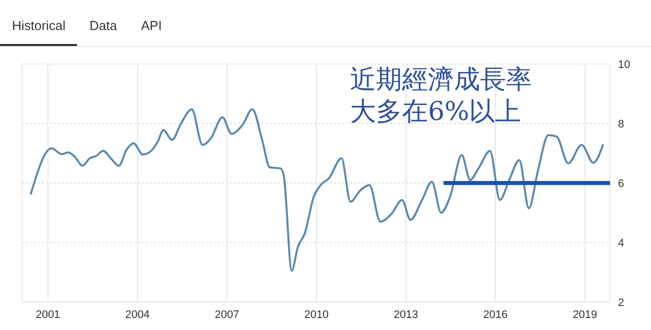 The height and width of the screenshot is (330, 651). What do you see at coordinates (48, 314) in the screenshot?
I see `x-tick-label: 2001` at bounding box center [48, 314].